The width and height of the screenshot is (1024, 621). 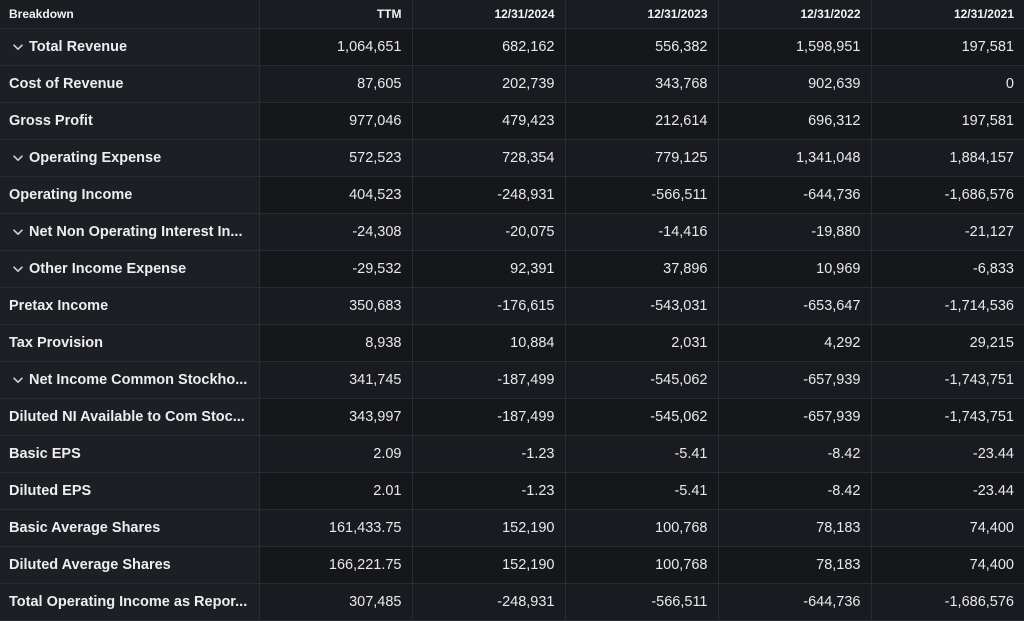 I want to click on row-label: Gross Profit, so click(x=51, y=120).